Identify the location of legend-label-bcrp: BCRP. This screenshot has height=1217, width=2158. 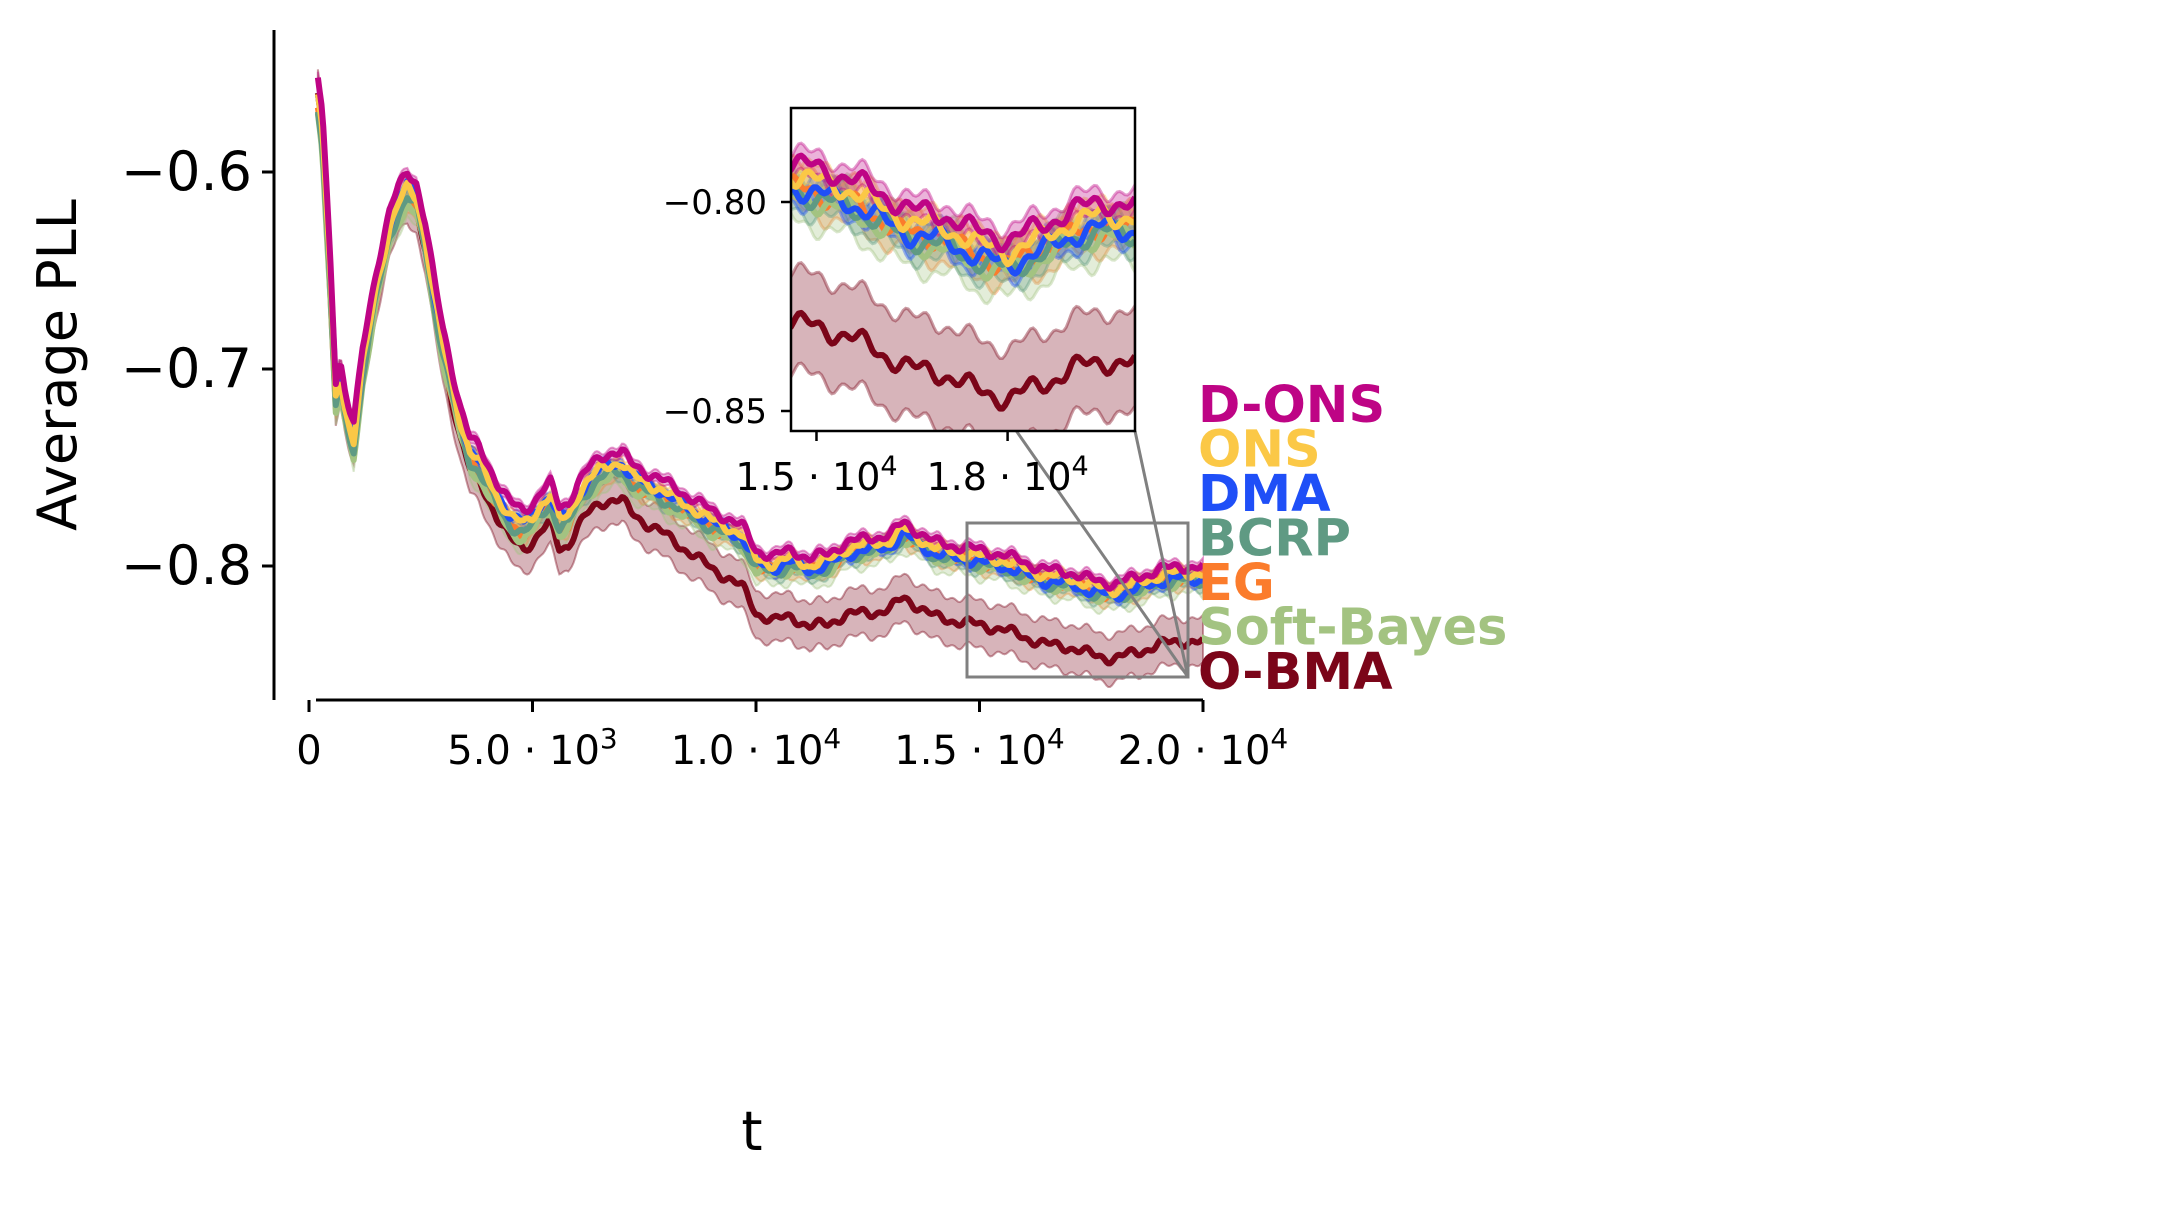
(1274, 539).